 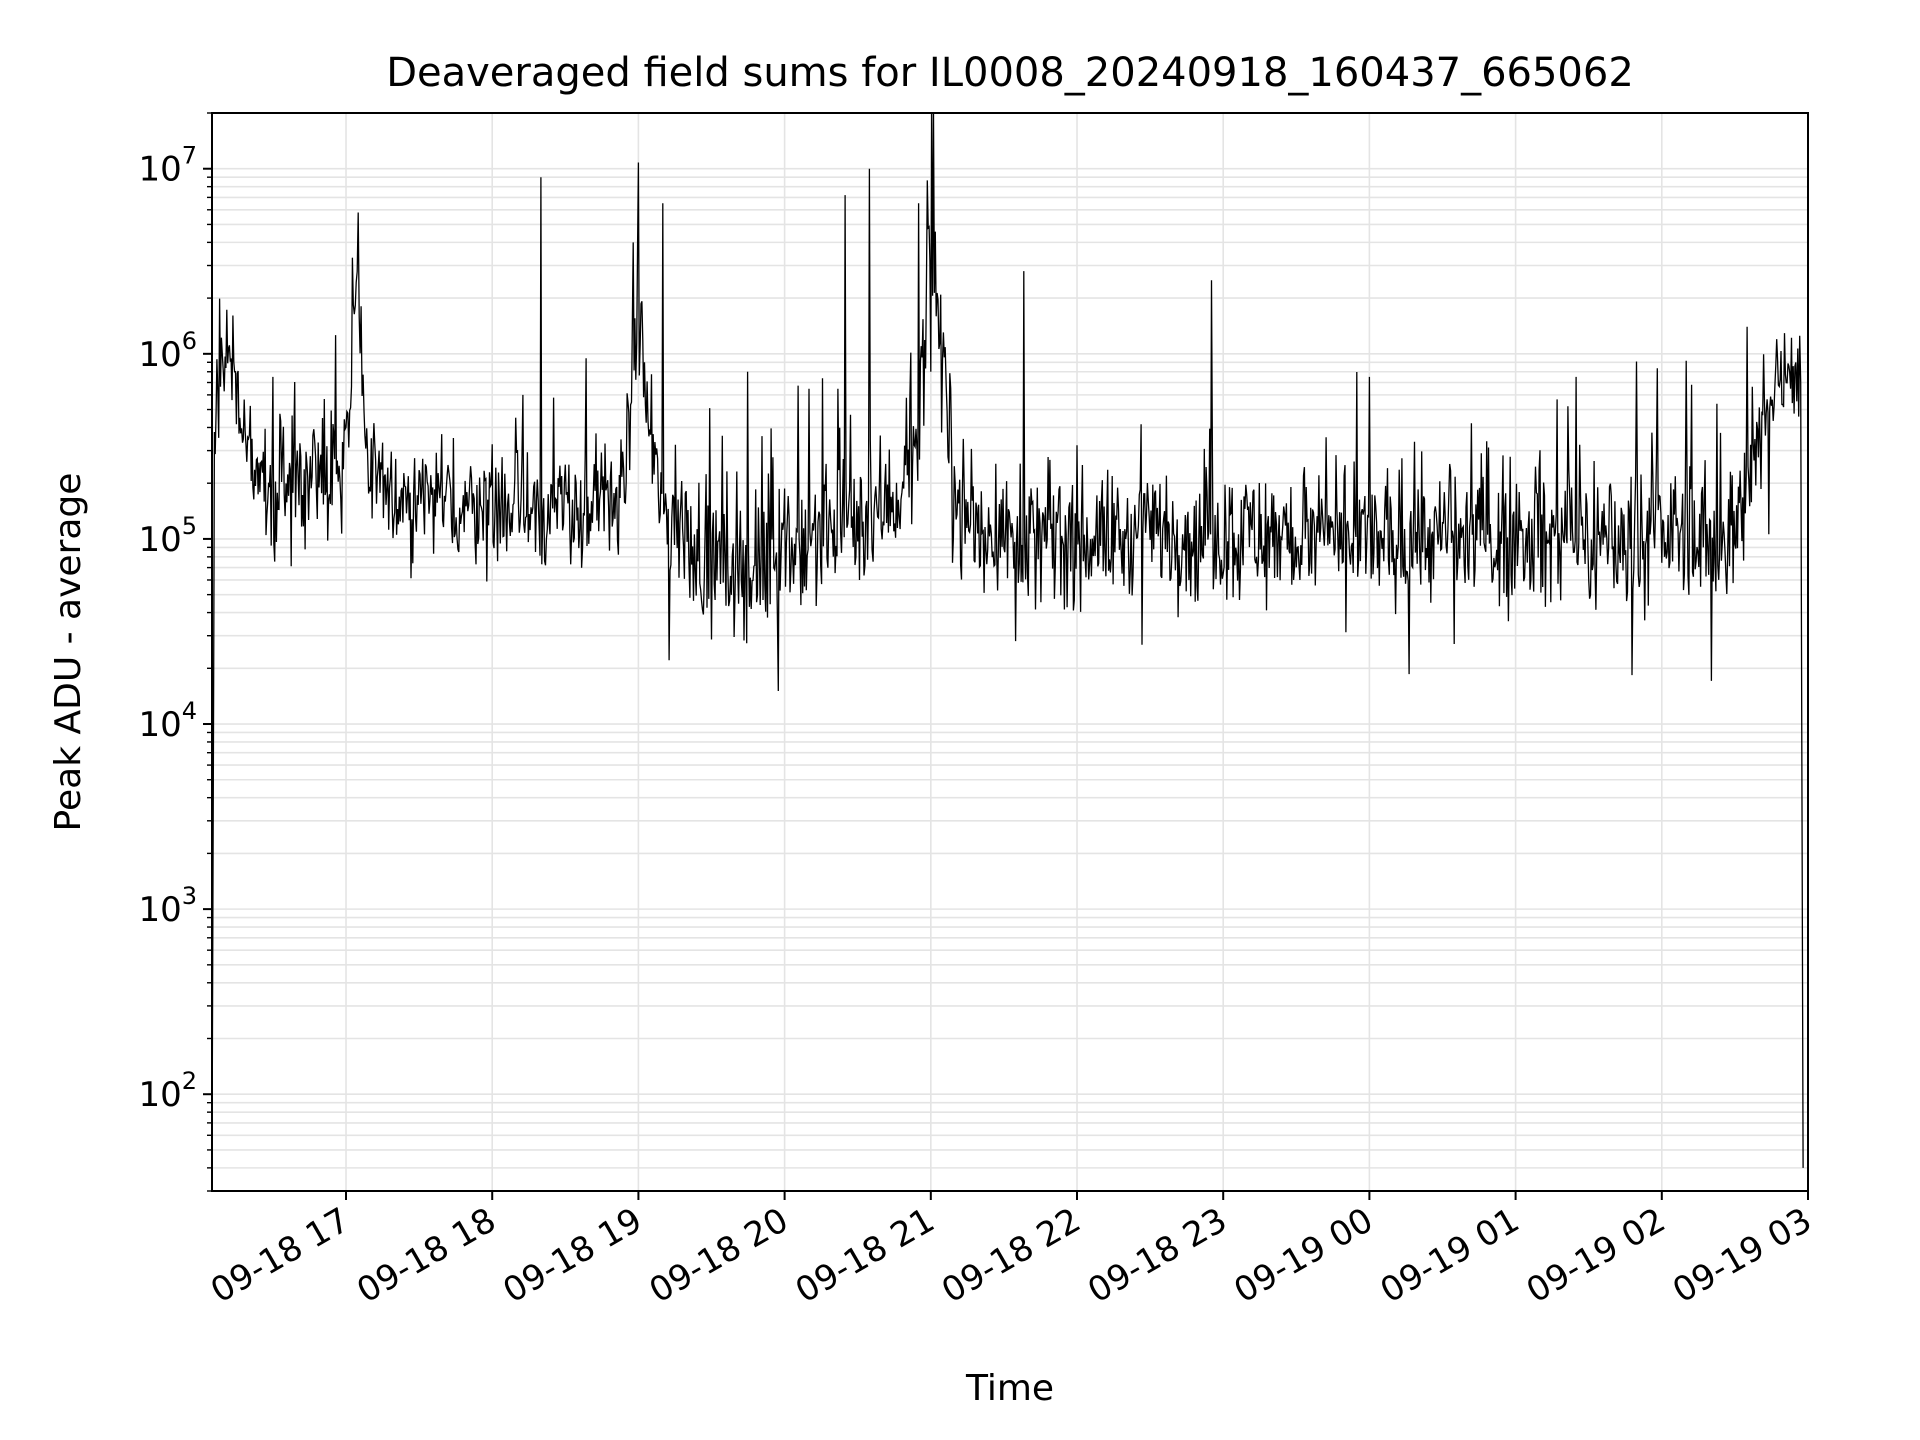 I want to click on y-tick-label: 10², so click(x=167, y=1091).